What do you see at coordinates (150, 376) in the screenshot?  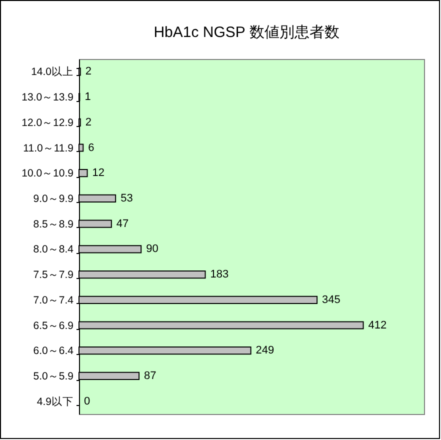 I see `data-label: 87` at bounding box center [150, 376].